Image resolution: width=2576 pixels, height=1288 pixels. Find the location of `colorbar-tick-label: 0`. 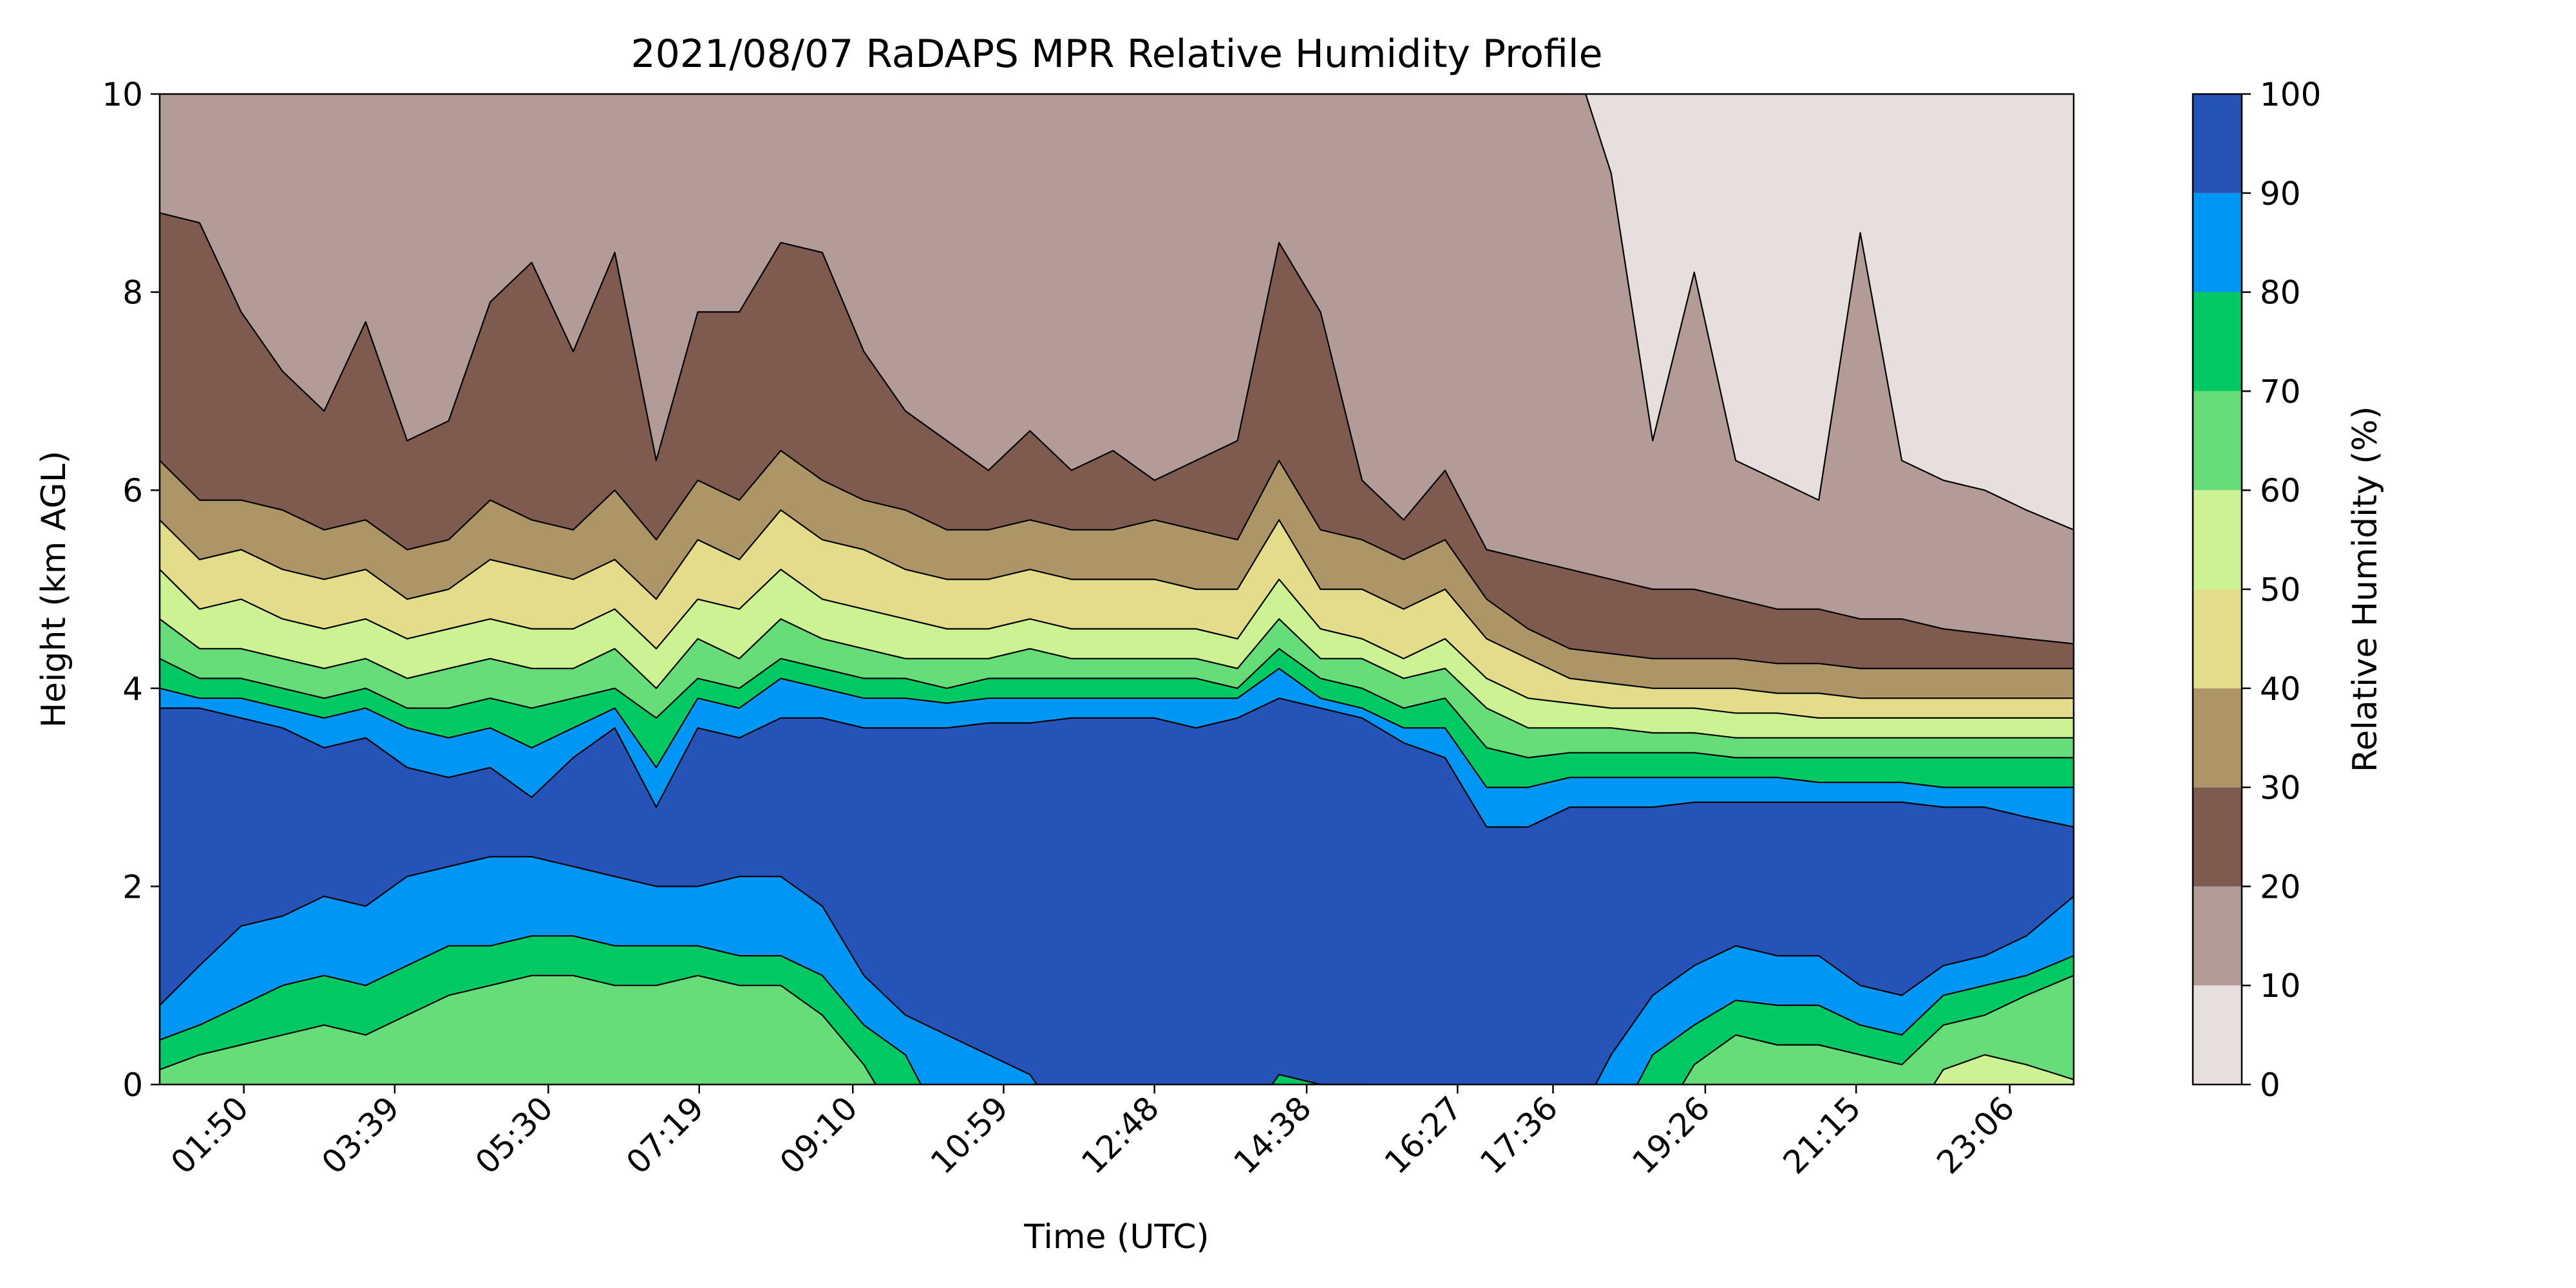

colorbar-tick-label: 0 is located at coordinates (2270, 1085).